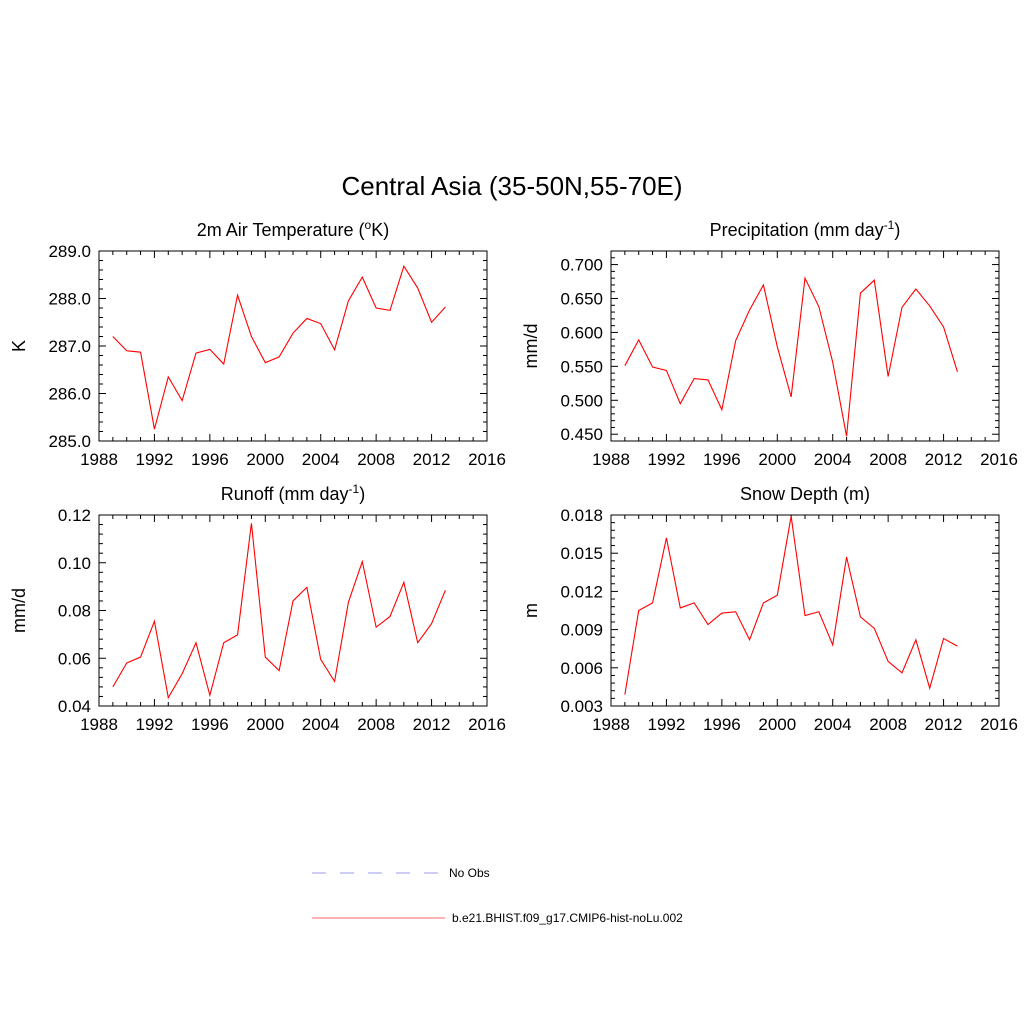  I want to click on y-tick-label: 0.700, so click(581, 265).